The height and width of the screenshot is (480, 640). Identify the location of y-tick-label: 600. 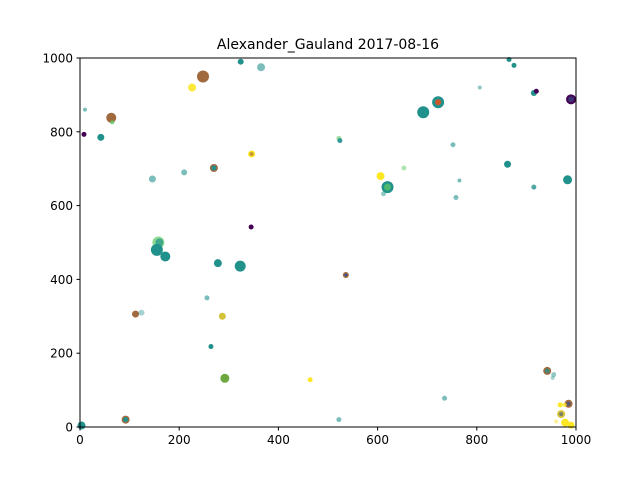
(61, 206).